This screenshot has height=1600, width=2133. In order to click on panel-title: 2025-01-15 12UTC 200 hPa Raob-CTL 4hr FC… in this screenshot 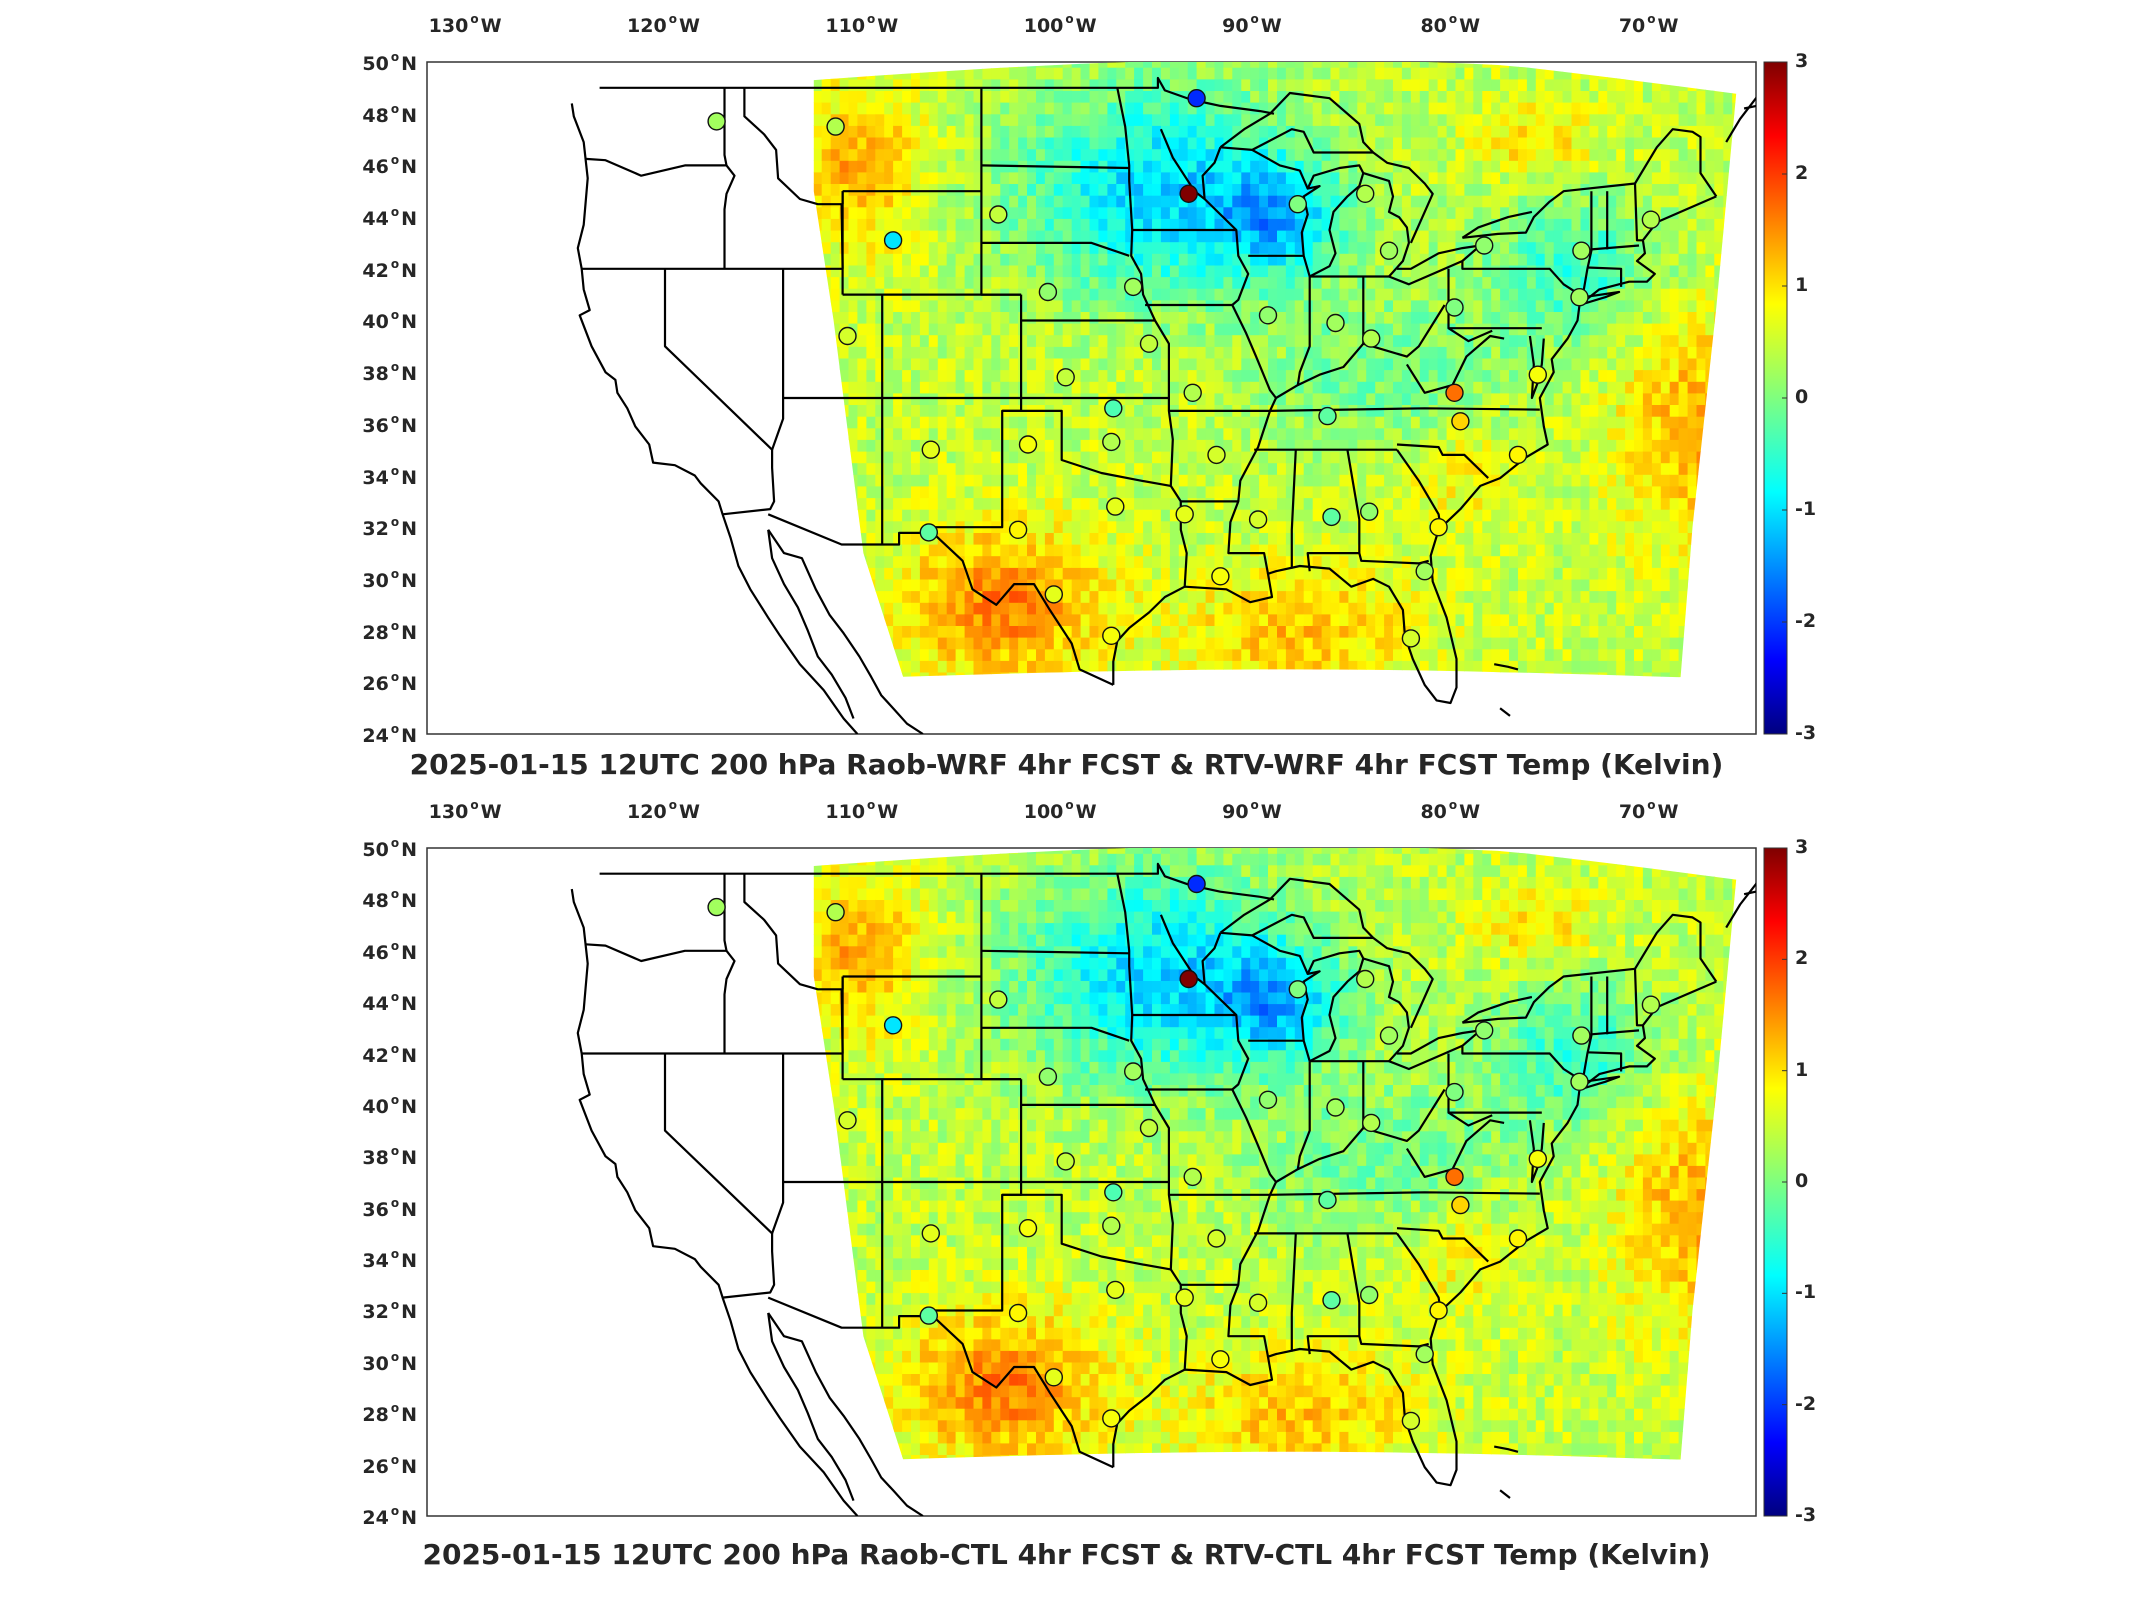, I will do `click(1066, 1554)`.